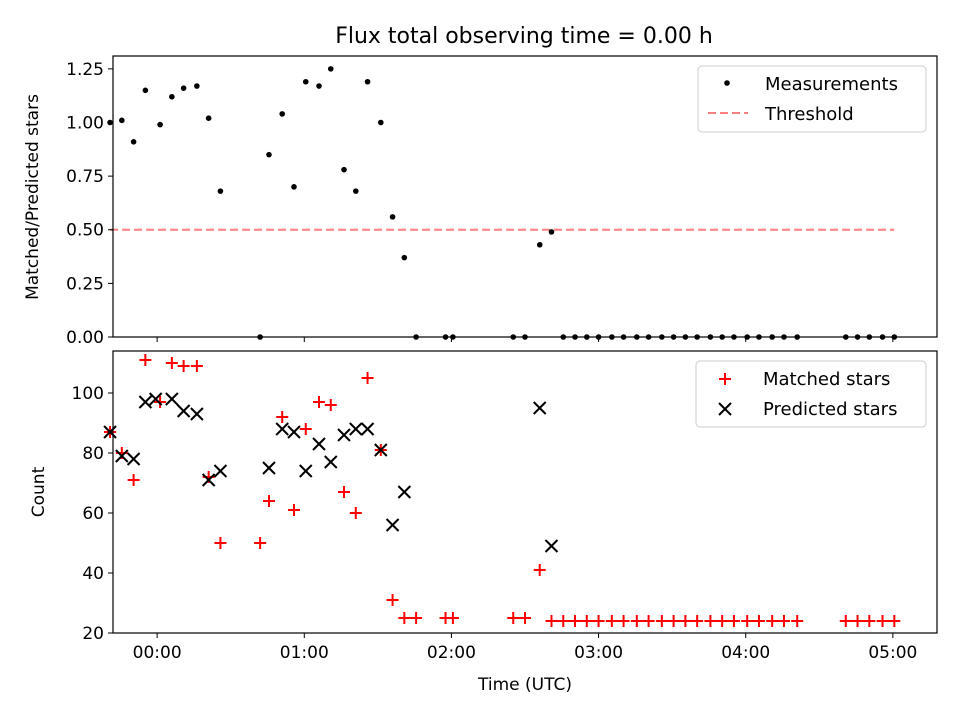 This screenshot has width=960, height=720. Describe the element at coordinates (157, 653) in the screenshot. I see `bottom-x-tick-label: 00:00` at that location.